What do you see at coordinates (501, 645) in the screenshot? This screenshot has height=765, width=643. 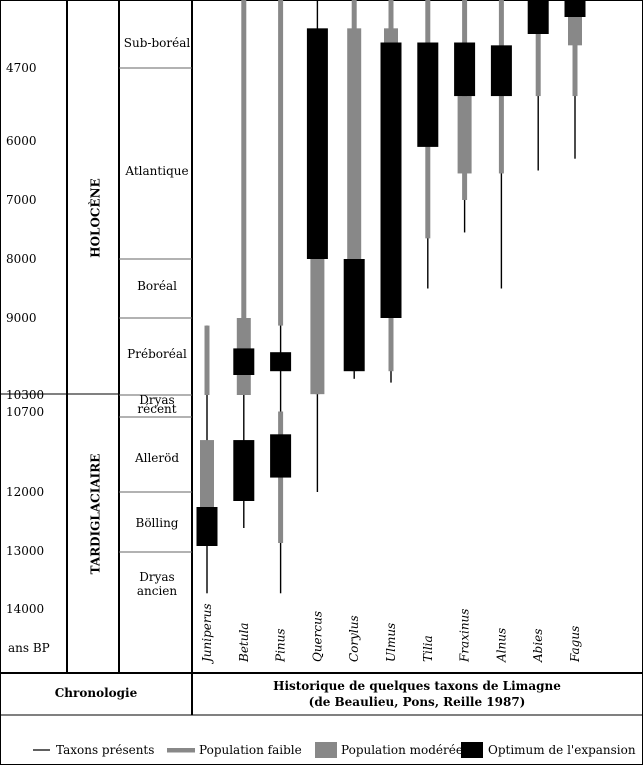 I see `taxon-label-alnus: Alnus` at bounding box center [501, 645].